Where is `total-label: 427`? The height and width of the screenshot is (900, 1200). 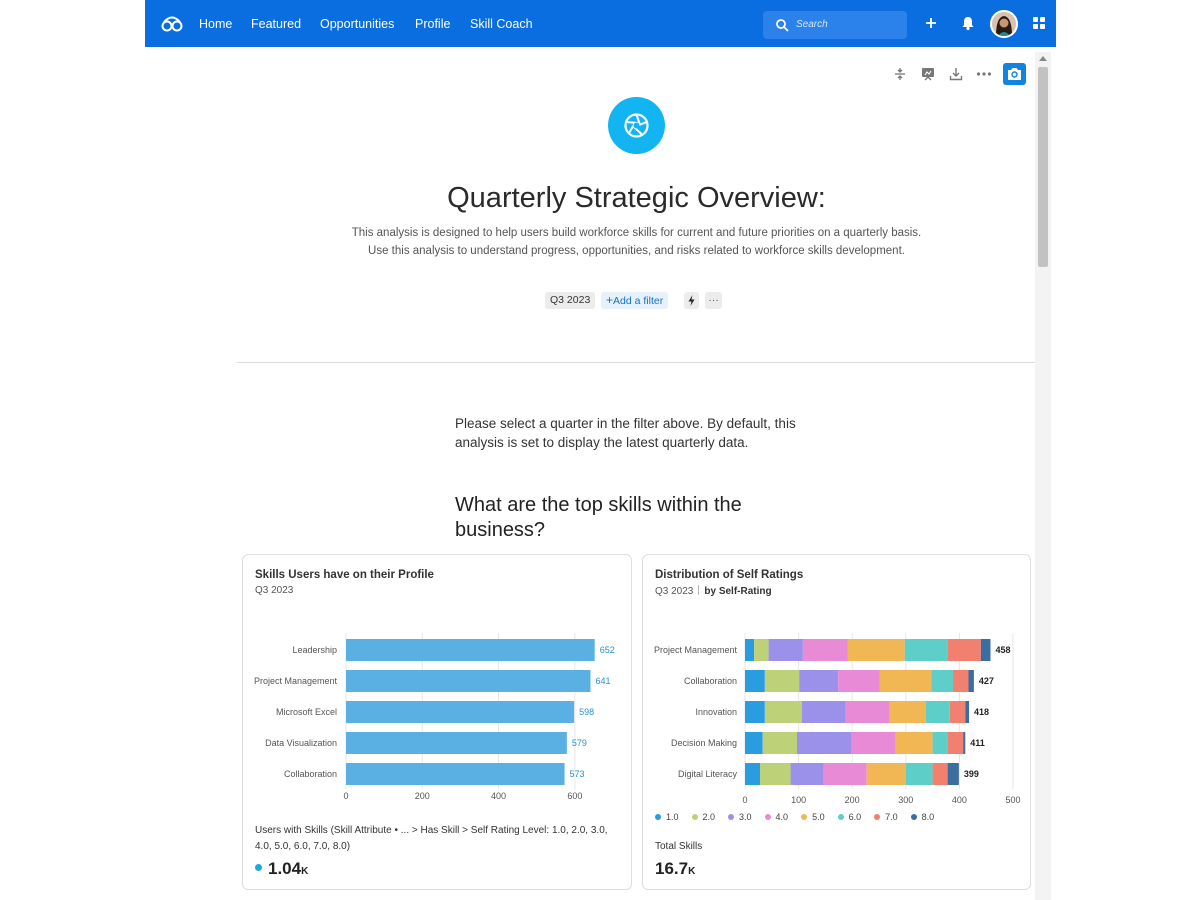 total-label: 427 is located at coordinates (986, 681).